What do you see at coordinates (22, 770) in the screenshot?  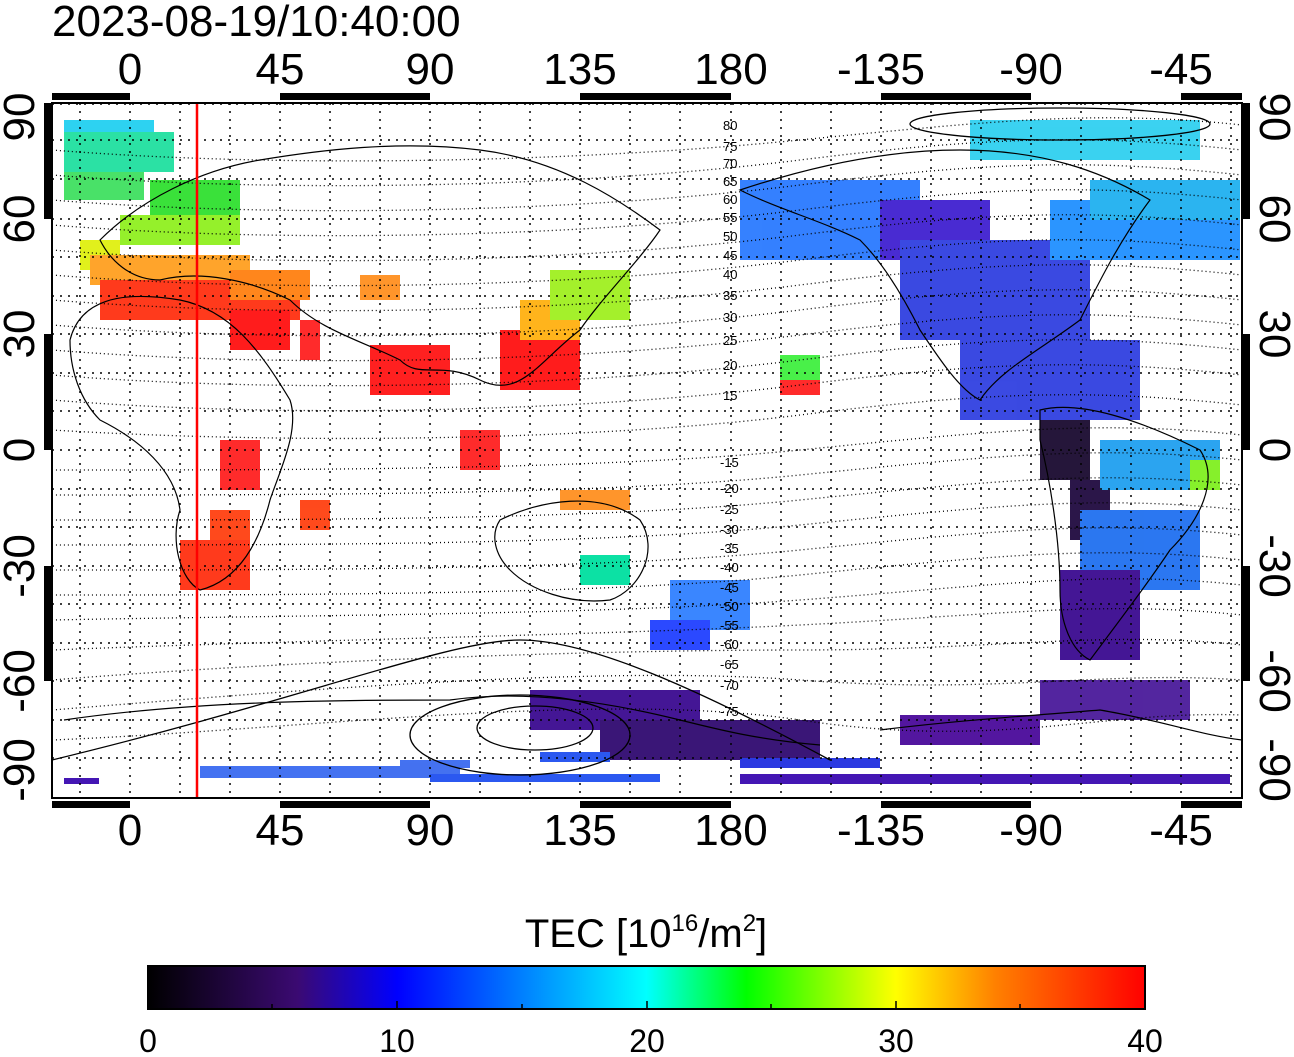 I see `lat-left-label: -90` at bounding box center [22, 770].